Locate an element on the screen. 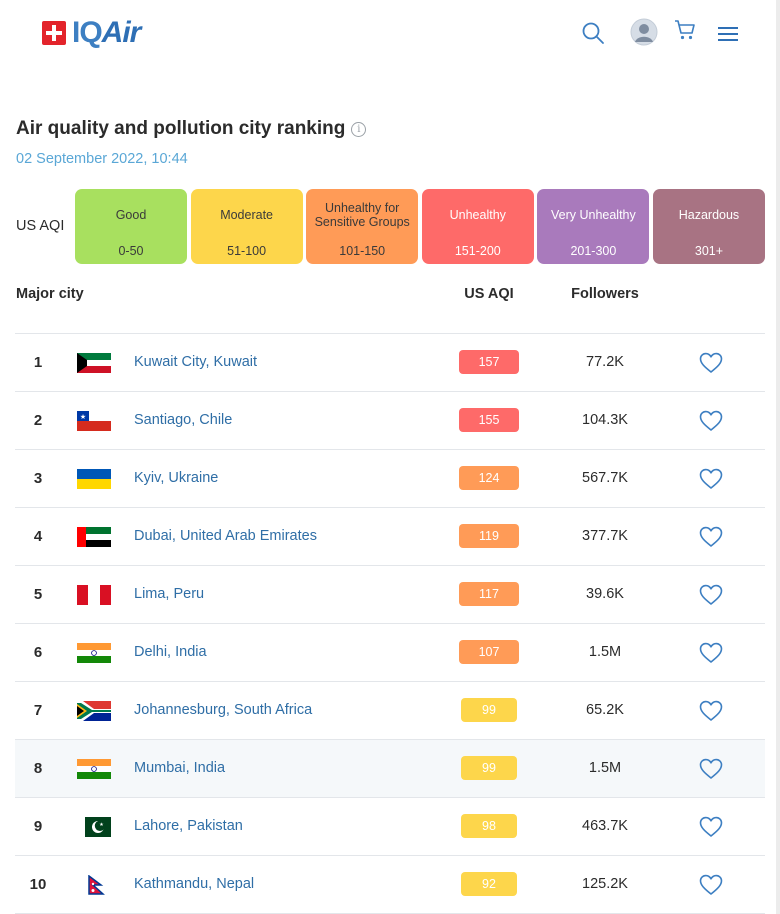 This screenshot has height=914, width=780. legend-level-range: 151-200 is located at coordinates (477, 251).